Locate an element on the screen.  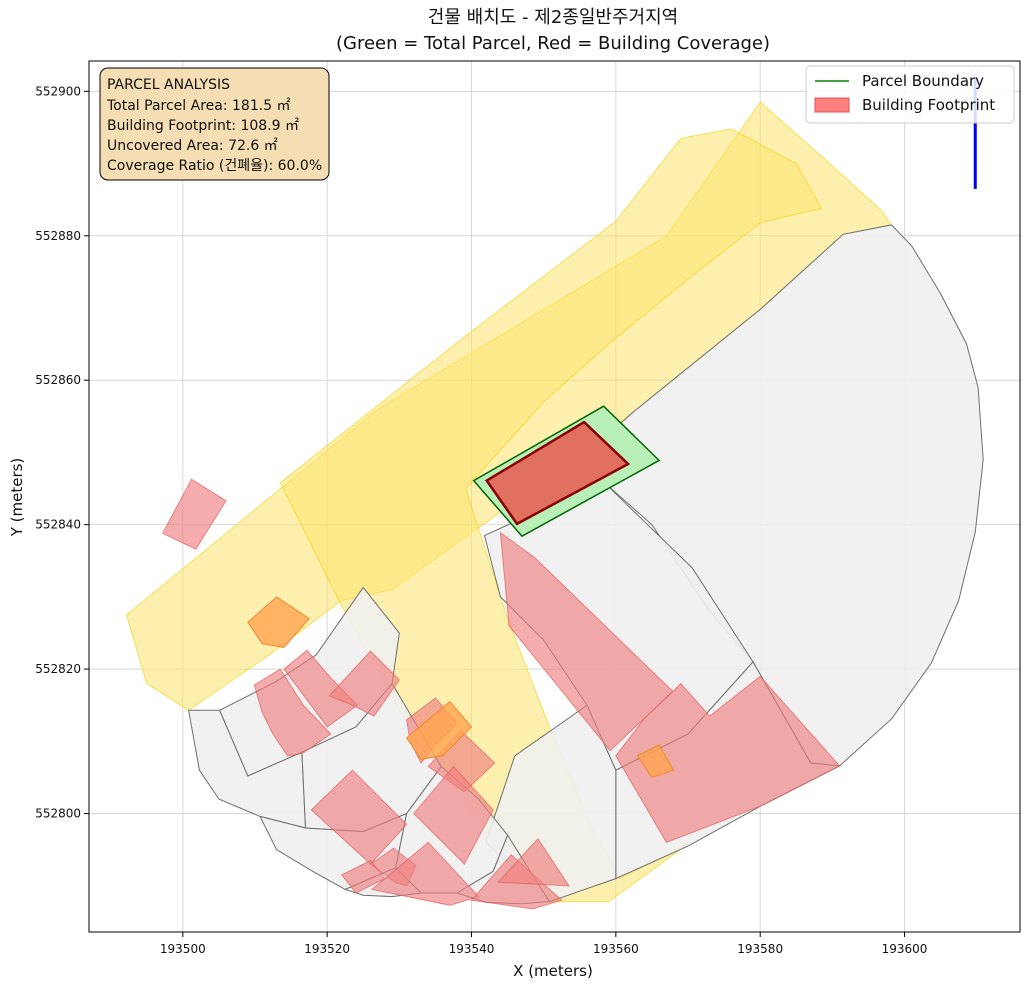
y-tick-label-1: 552820 is located at coordinates (58, 669).